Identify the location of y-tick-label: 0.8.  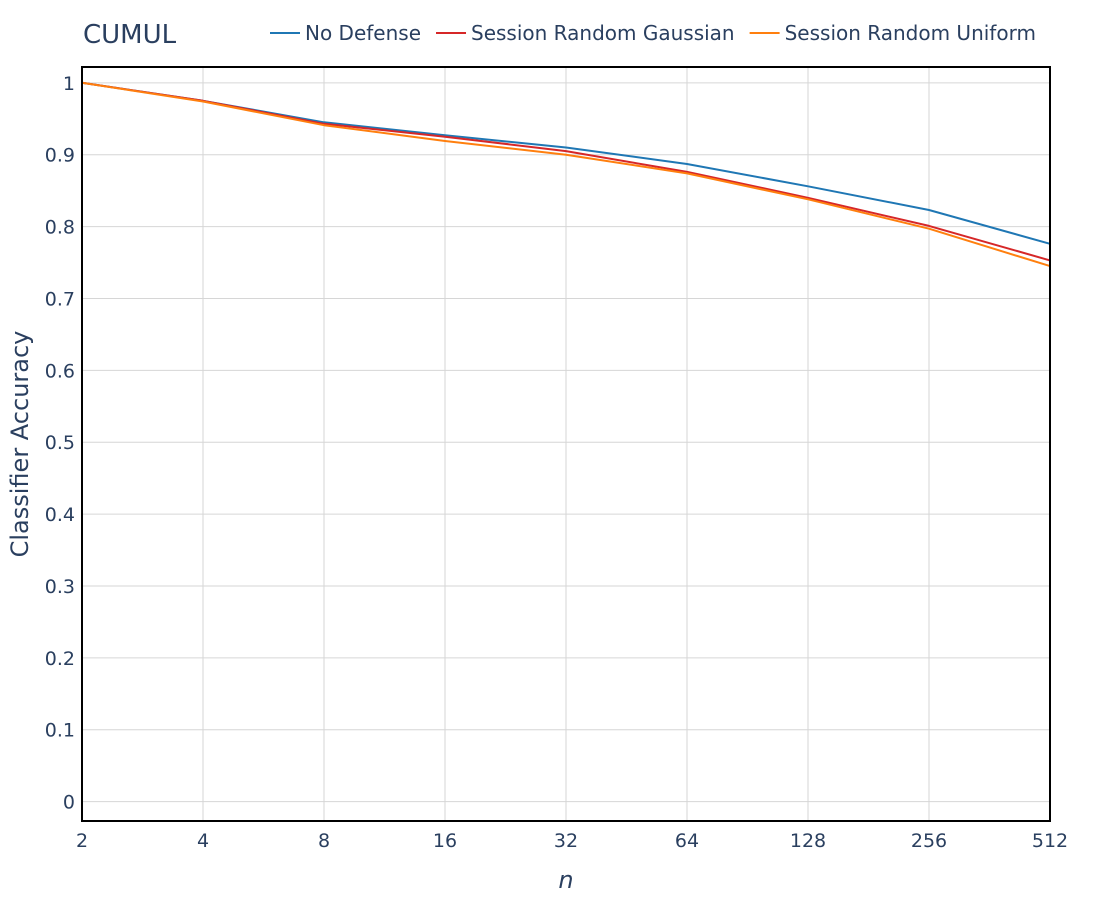
(60, 228).